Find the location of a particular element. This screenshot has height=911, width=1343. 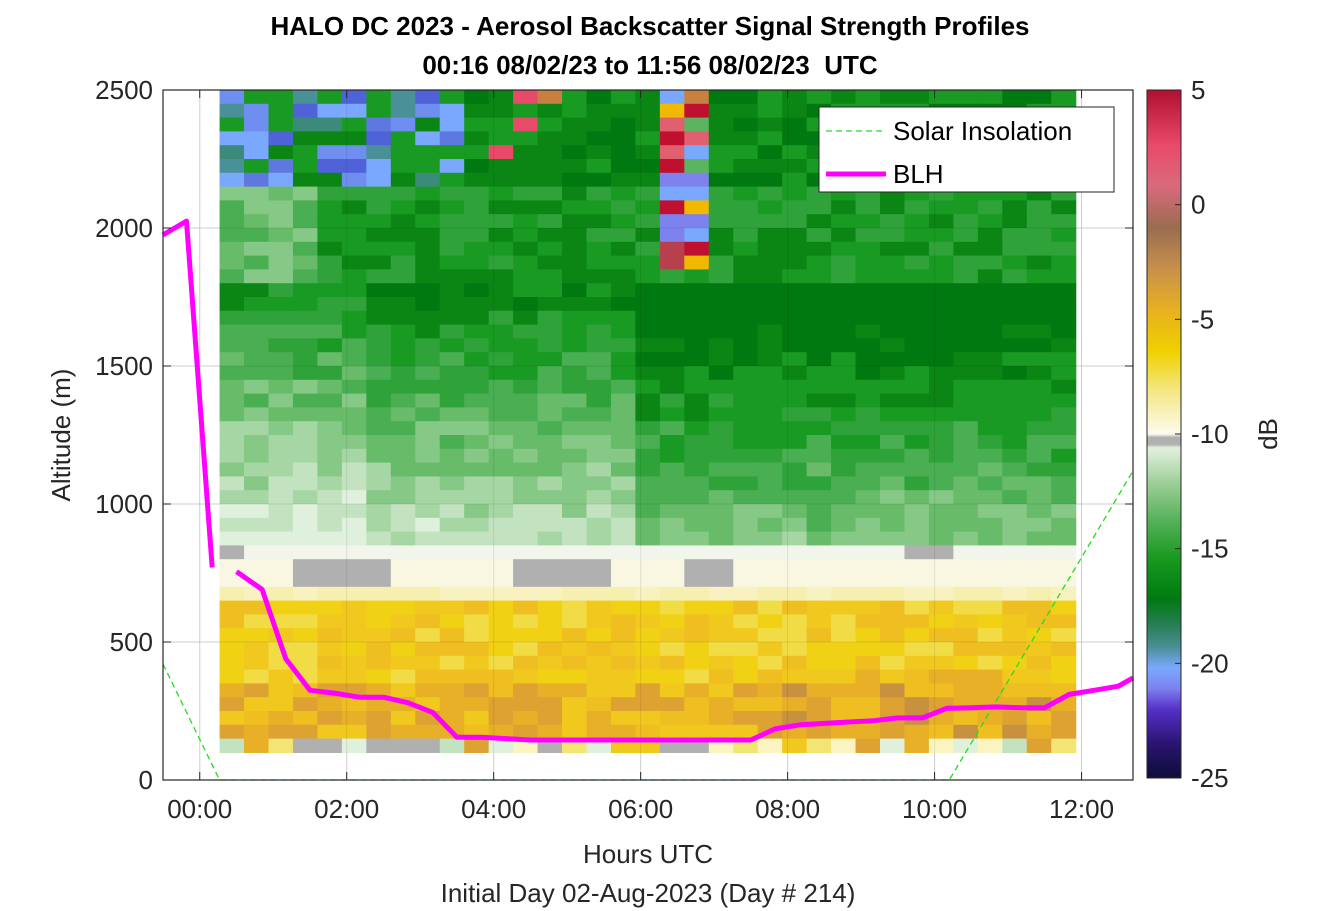

x-tick-label-3: 06:00 is located at coordinates (640, 809).